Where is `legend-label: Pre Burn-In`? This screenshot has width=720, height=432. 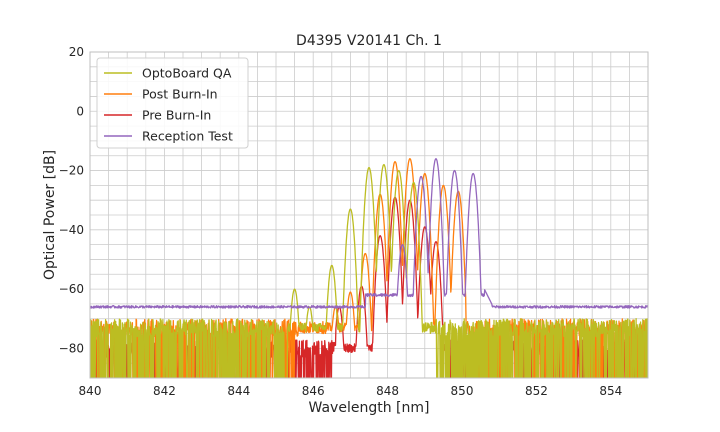 legend-label: Pre Burn-In is located at coordinates (176, 115).